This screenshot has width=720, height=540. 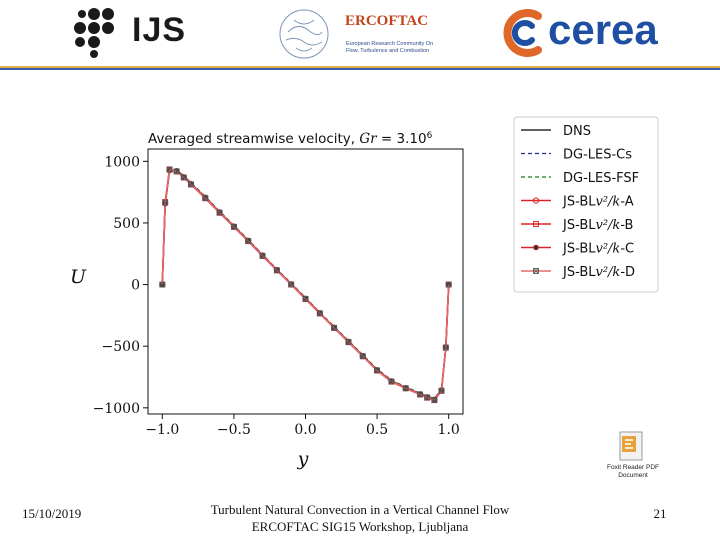 I want to click on header-divider, so click(x=360, y=68).